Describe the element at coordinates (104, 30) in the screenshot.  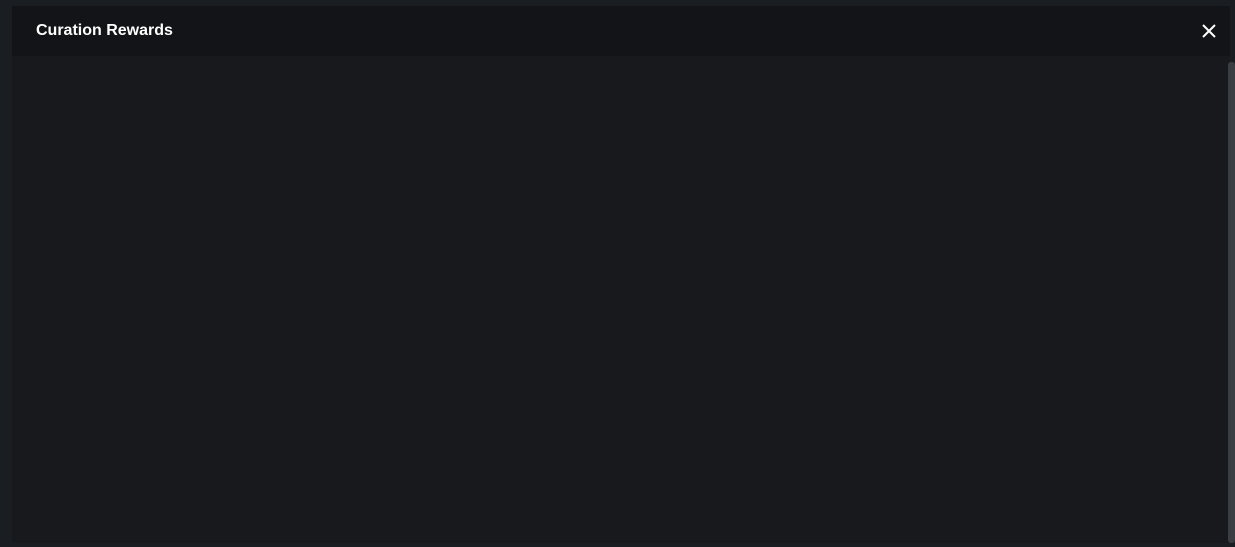
I see `chart-title: Curation Rewards` at that location.